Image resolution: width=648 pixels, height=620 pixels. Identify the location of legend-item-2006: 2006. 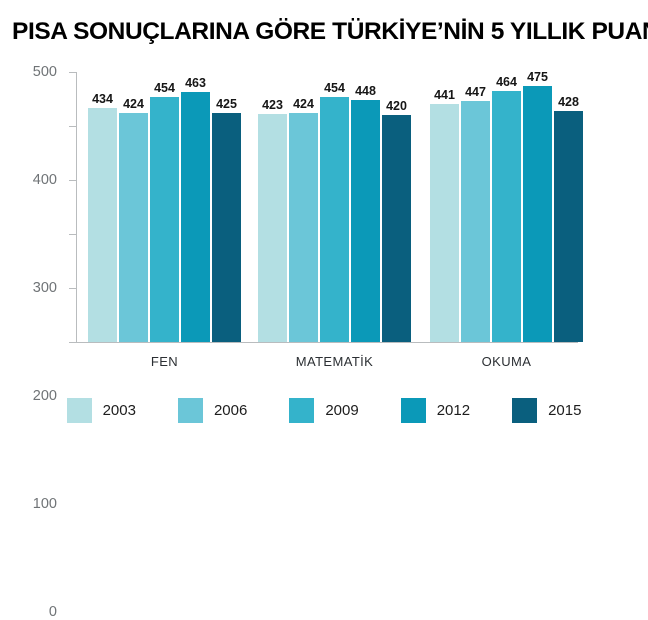
(212, 410).